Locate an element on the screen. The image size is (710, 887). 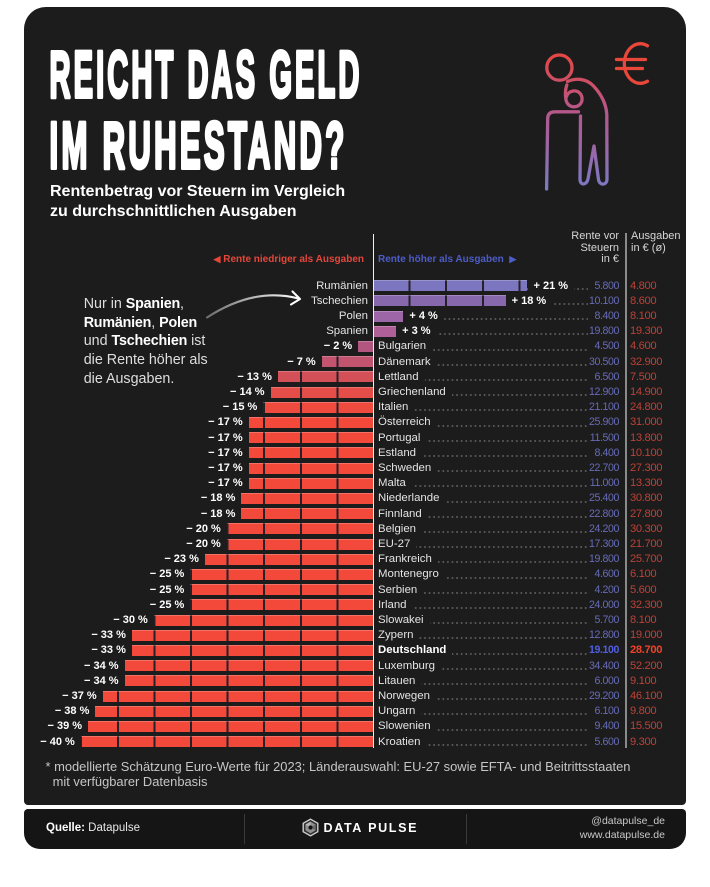
svg-text: IM RUHESTAND? is located at coordinates (199, 145).